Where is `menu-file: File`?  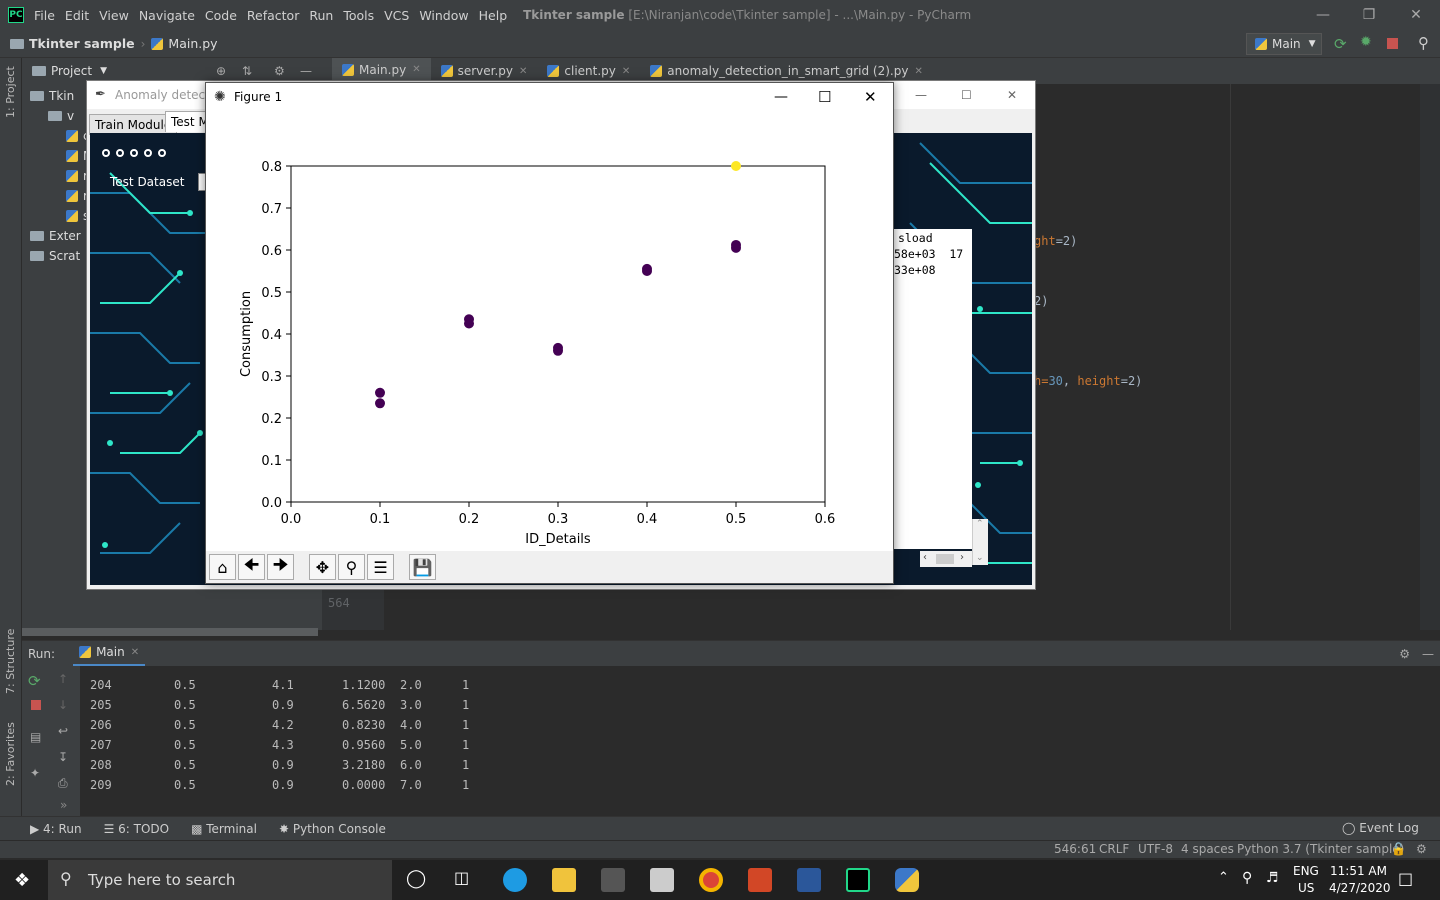 menu-file: File is located at coordinates (44, 15).